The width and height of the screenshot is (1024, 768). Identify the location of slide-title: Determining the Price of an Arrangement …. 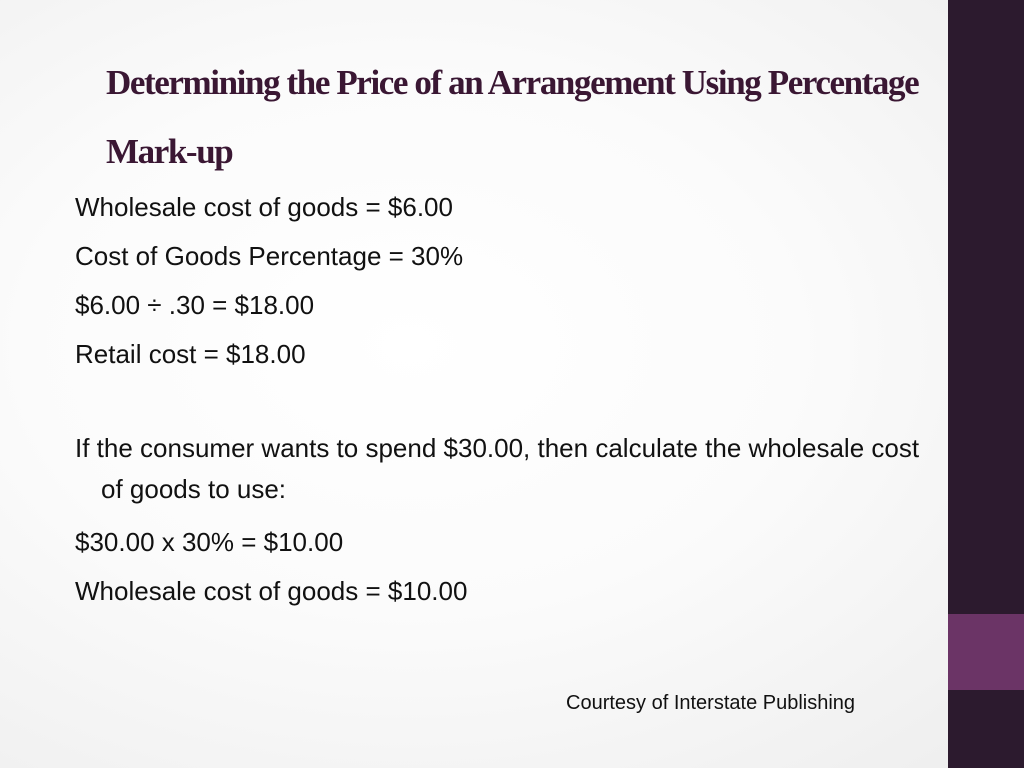
(513, 117).